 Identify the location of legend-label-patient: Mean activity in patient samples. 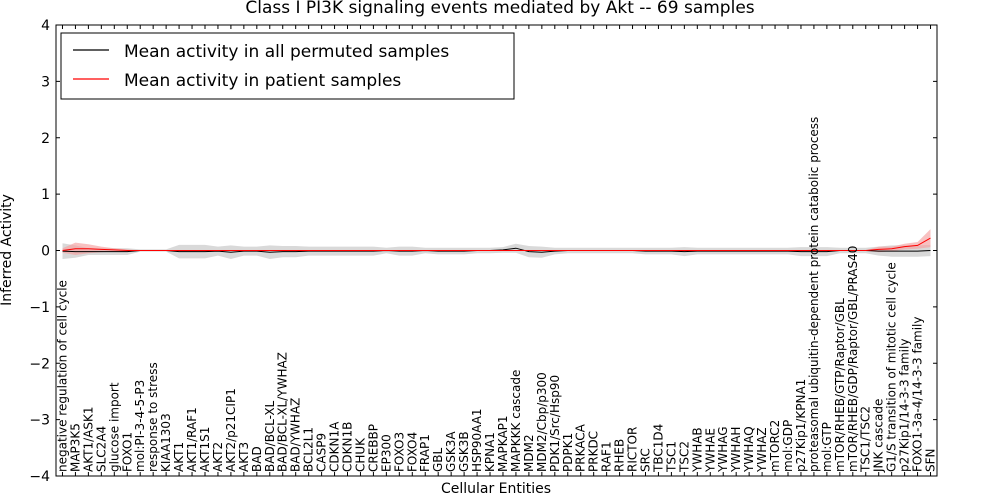
(262, 81).